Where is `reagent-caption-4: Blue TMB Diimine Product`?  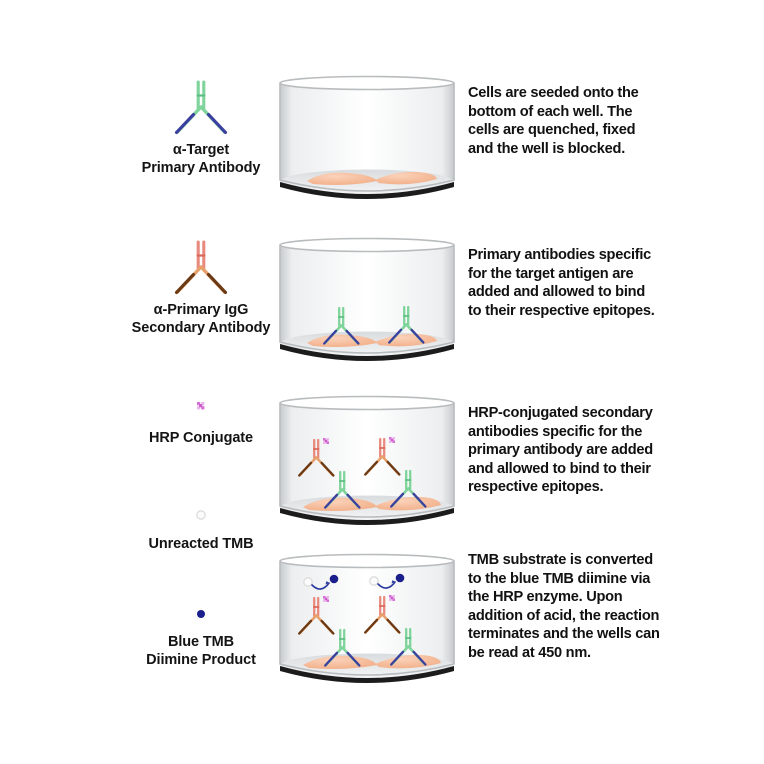 reagent-caption-4: Blue TMB Diimine Product is located at coordinates (201, 651).